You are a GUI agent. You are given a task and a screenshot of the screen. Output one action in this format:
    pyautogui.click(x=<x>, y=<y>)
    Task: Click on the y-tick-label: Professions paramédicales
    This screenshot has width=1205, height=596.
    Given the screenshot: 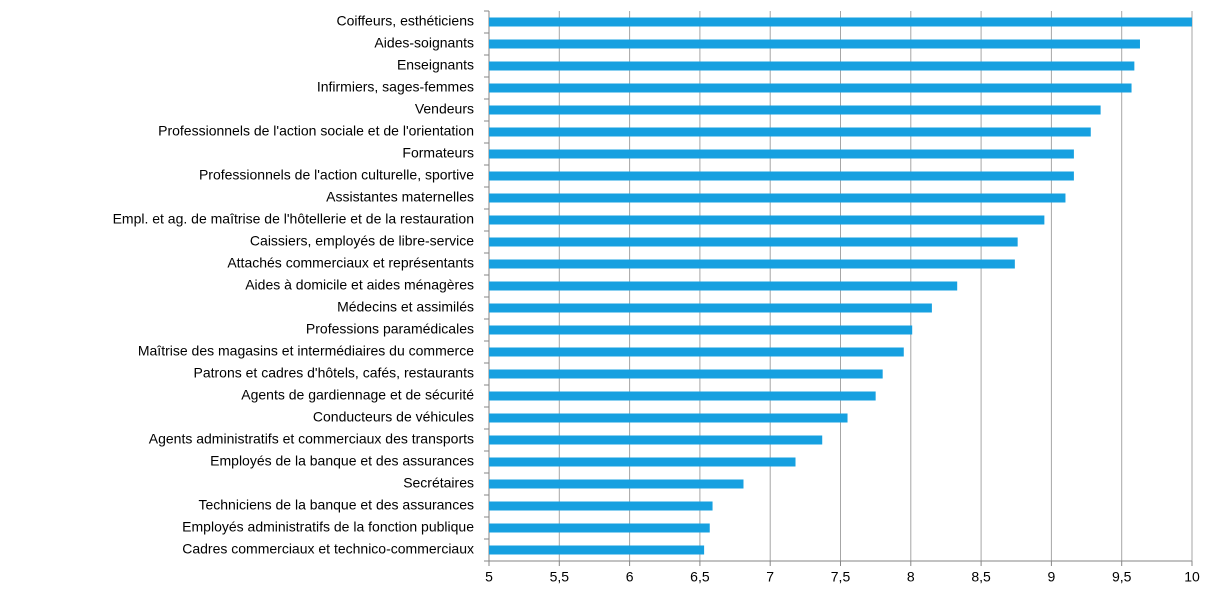 What is the action you would take?
    pyautogui.click(x=390, y=329)
    